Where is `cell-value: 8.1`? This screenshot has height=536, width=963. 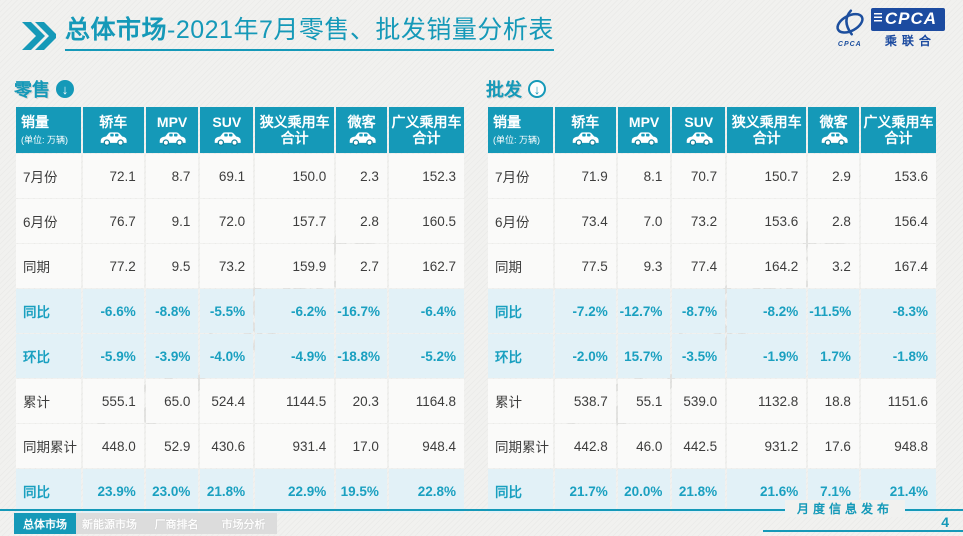 cell-value: 8.1 is located at coordinates (644, 176).